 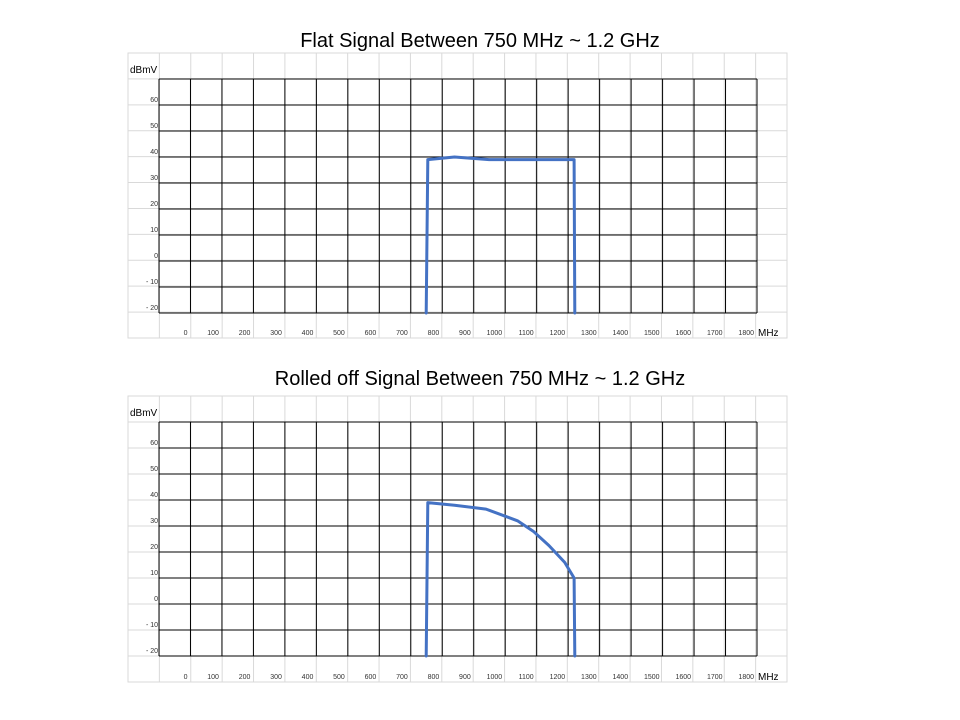 I want to click on chart-title-flat: Flat Signal Between 750 MHz ~ 1.2 GHz, so click(x=480, y=41).